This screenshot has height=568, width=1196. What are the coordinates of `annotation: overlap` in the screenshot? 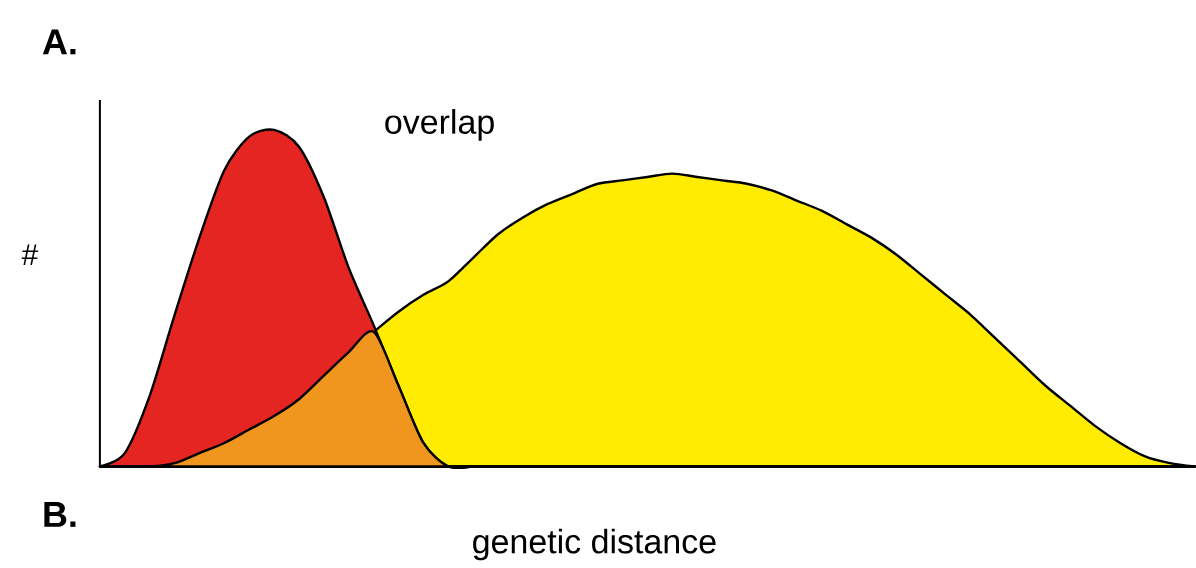 It's located at (439, 124).